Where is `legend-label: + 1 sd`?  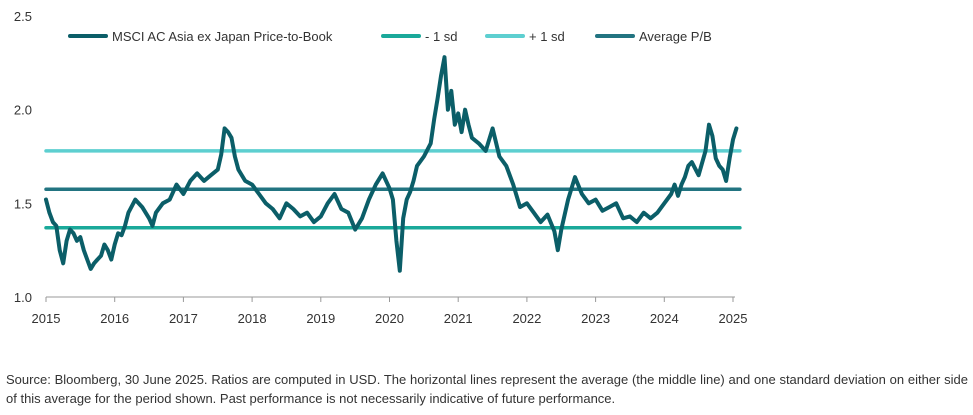 legend-label: + 1 sd is located at coordinates (547, 36).